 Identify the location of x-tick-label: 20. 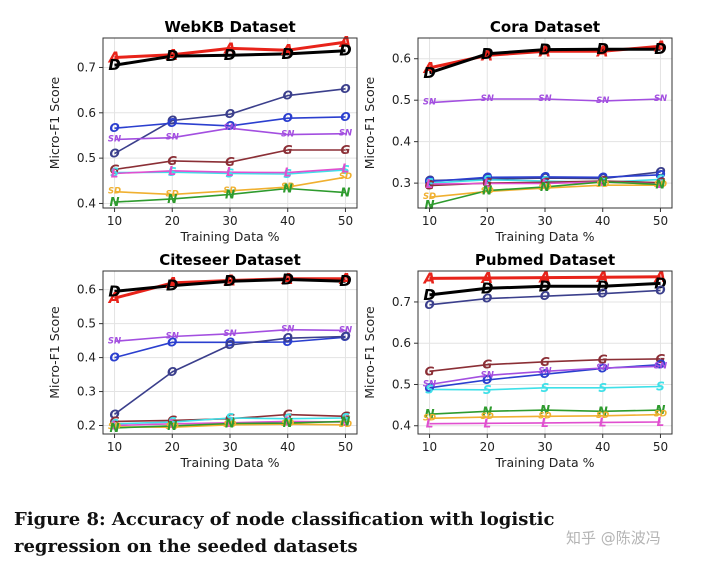
(487, 447).